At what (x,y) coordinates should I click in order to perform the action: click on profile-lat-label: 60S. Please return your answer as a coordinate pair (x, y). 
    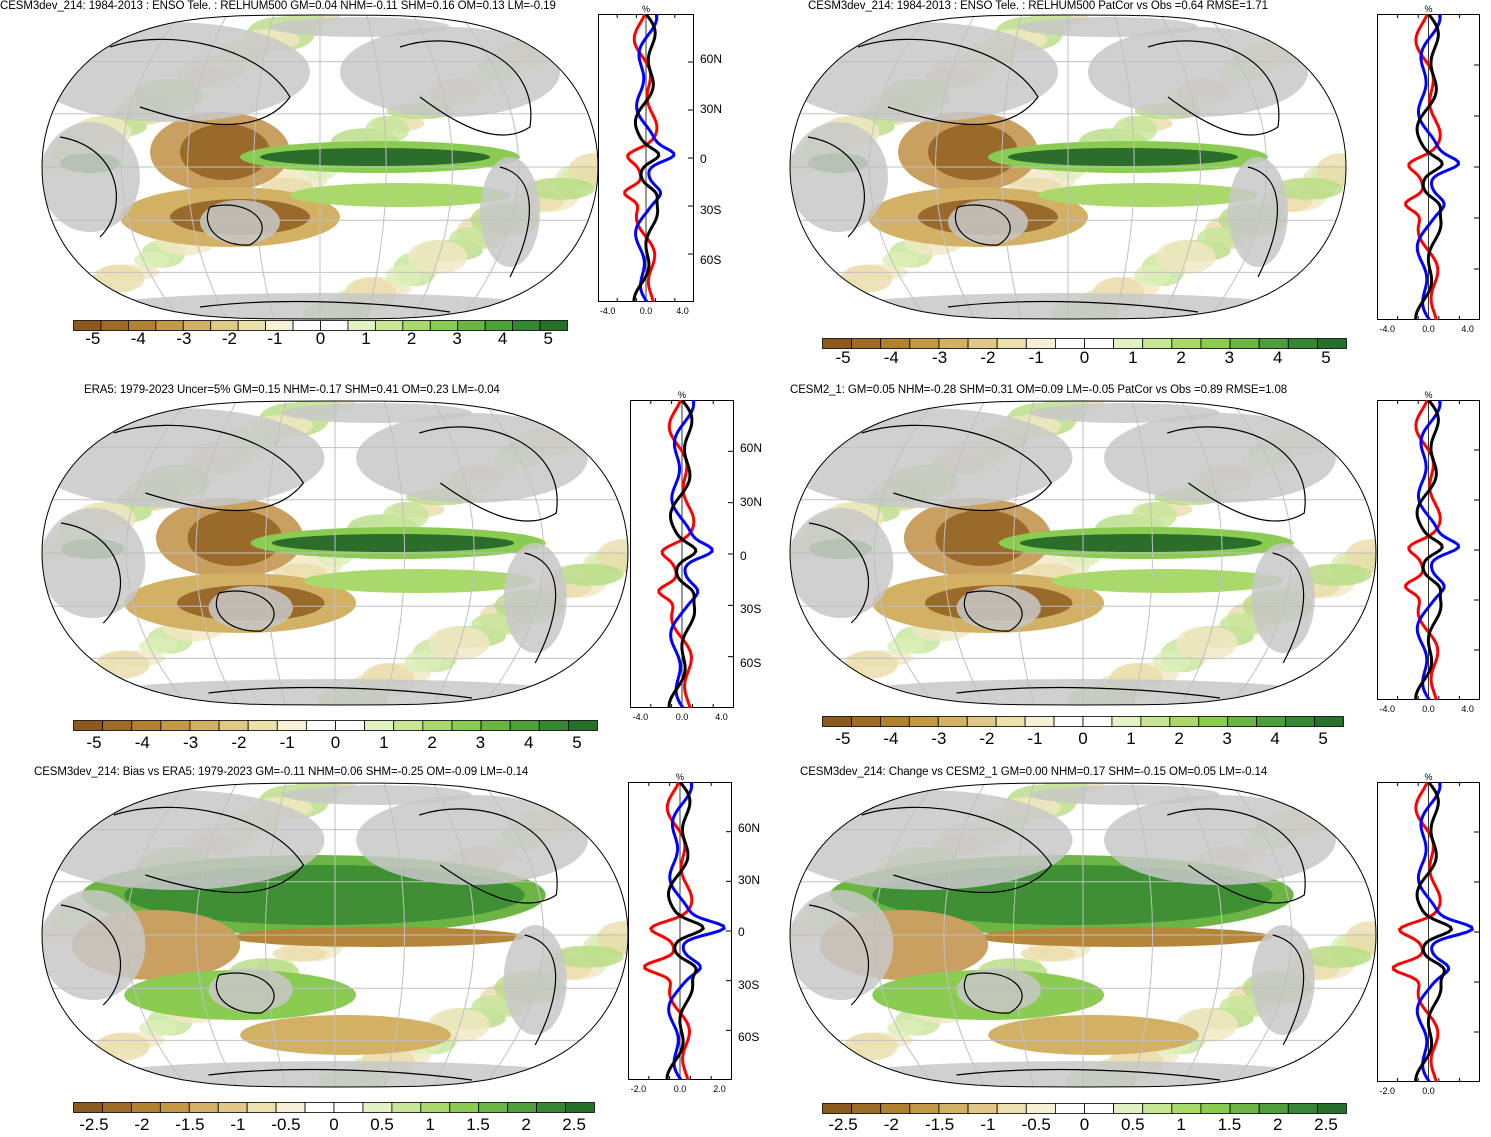
    Looking at the image, I should click on (751, 663).